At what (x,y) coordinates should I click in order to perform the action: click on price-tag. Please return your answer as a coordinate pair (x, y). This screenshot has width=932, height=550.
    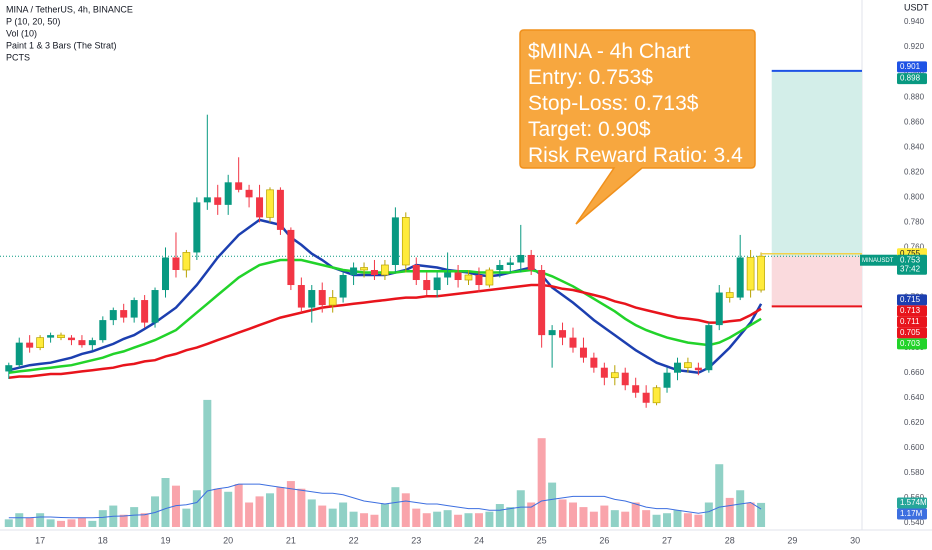
    Looking at the image, I should click on (912, 67).